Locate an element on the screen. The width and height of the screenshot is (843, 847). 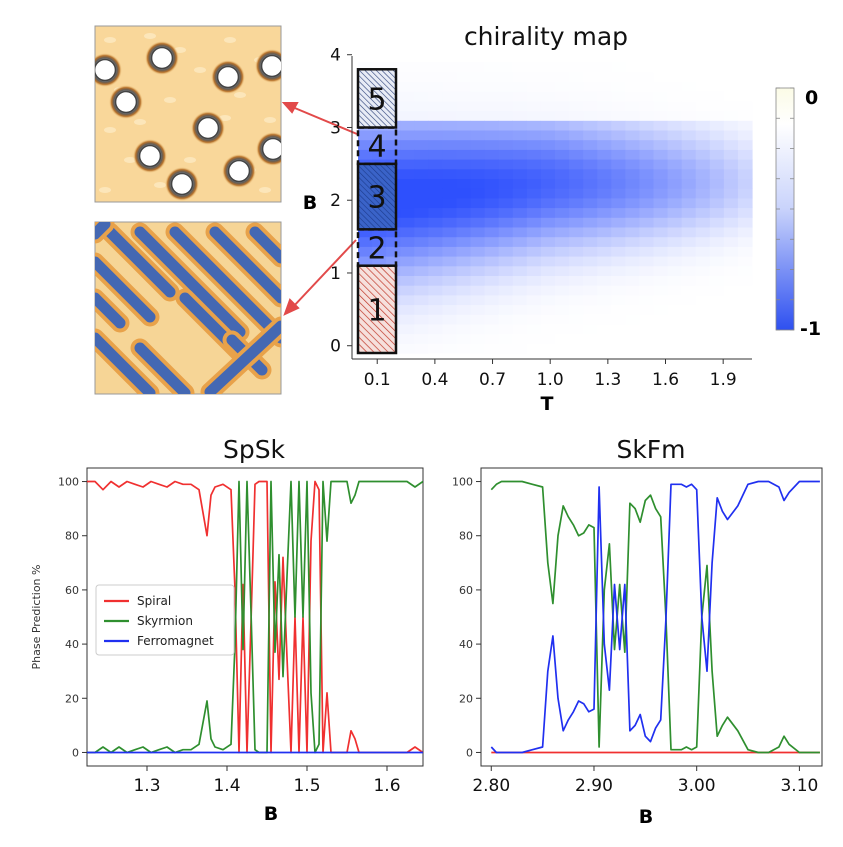
heatmap-ytick-label: 4 is located at coordinates (335, 56).